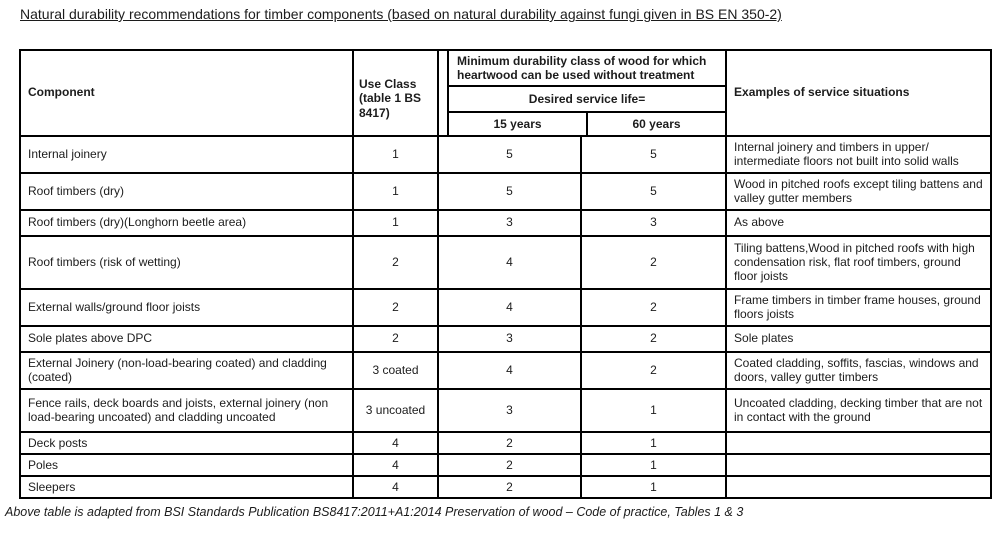 Image resolution: width=1002 pixels, height=533 pixels. Describe the element at coordinates (186, 486) in the screenshot. I see `component-cell: Sleepers` at that location.